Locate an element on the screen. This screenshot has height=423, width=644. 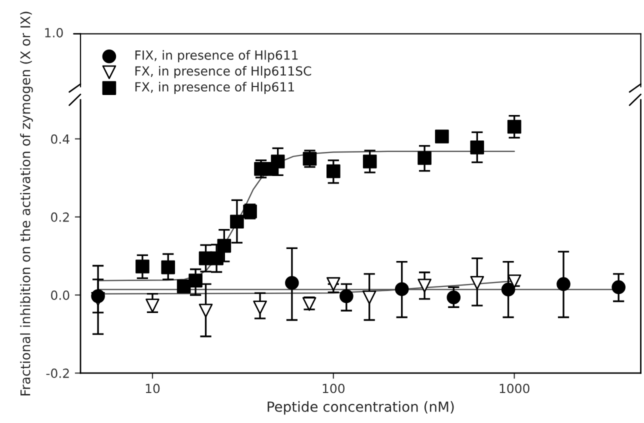
x-tick-label: 10 is located at coordinates (153, 389).